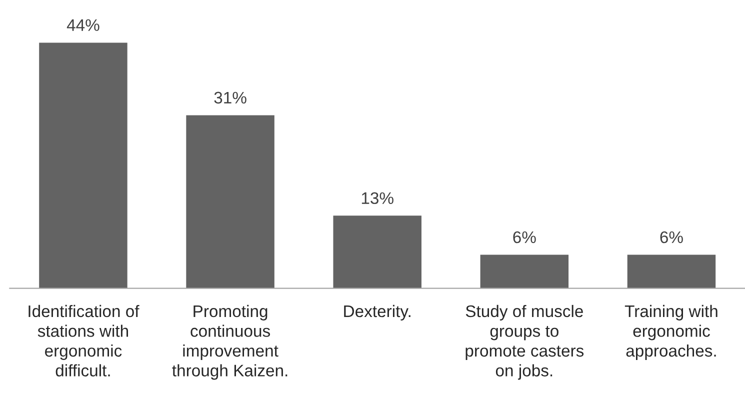 The height and width of the screenshot is (406, 745). Describe the element at coordinates (525, 342) in the screenshot. I see `x-tick-label: Study of muscle groups to promote casters on jobs.` at that location.